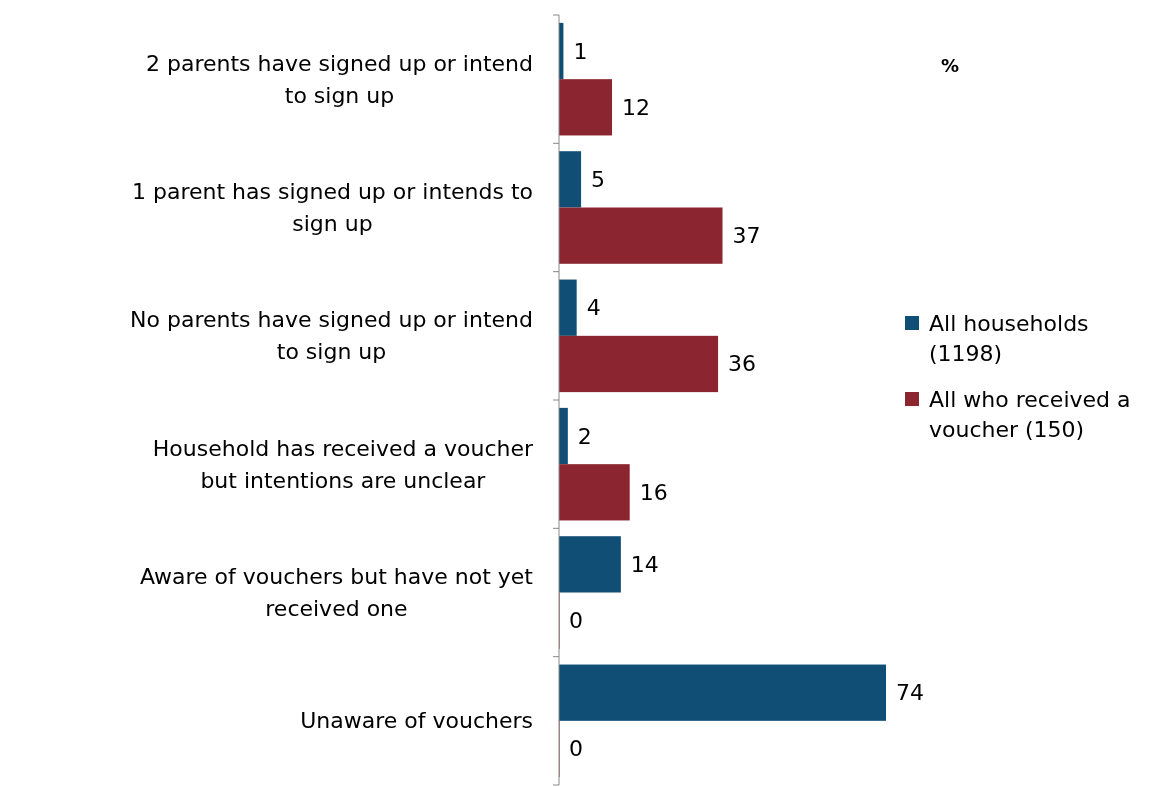 Image resolution: width=1155 pixels, height=787 pixels. I want to click on y-tick-label: 1 parent has signed up or intends to sign up, so click(332, 207).